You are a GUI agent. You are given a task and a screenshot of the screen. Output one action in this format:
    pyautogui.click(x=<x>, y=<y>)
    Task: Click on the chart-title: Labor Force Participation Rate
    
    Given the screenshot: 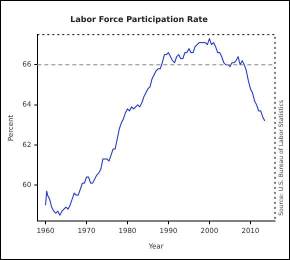 What is the action you would take?
    pyautogui.click(x=139, y=19)
    